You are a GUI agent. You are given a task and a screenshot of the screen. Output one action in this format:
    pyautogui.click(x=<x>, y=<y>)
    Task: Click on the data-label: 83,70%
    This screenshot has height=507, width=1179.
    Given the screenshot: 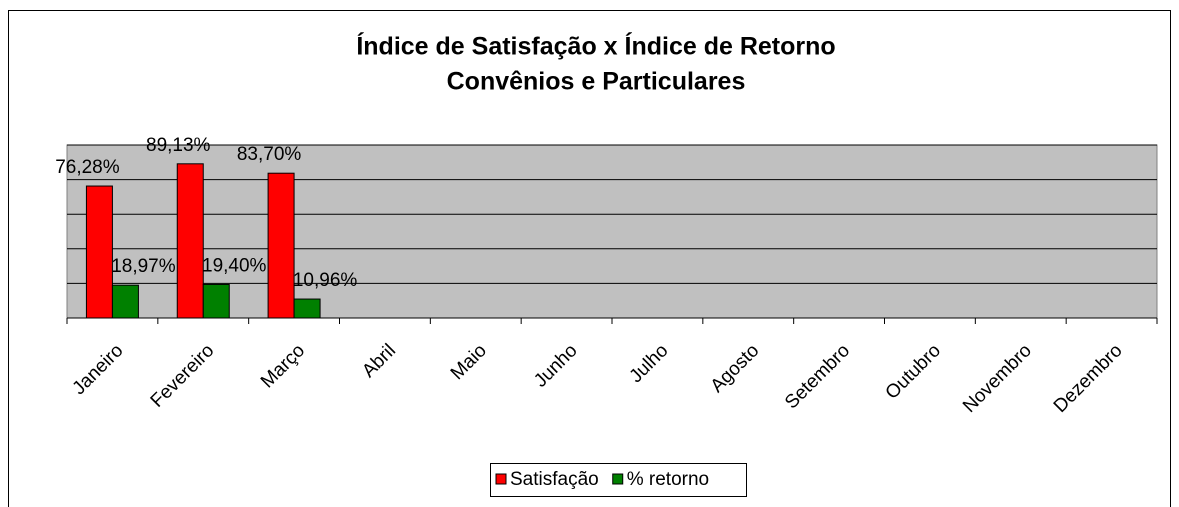 What is the action you would take?
    pyautogui.click(x=269, y=154)
    